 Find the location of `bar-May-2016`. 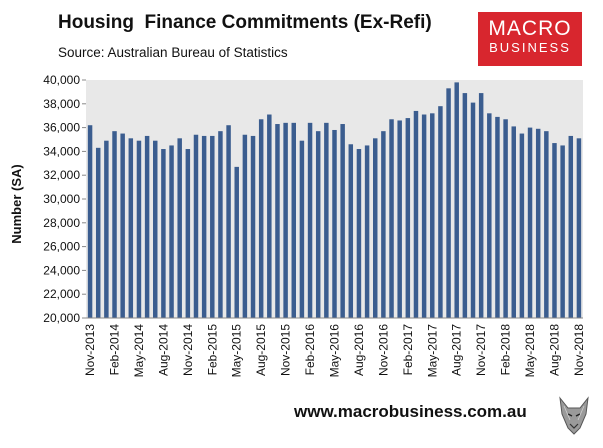

bar-May-2016 is located at coordinates (334, 223).